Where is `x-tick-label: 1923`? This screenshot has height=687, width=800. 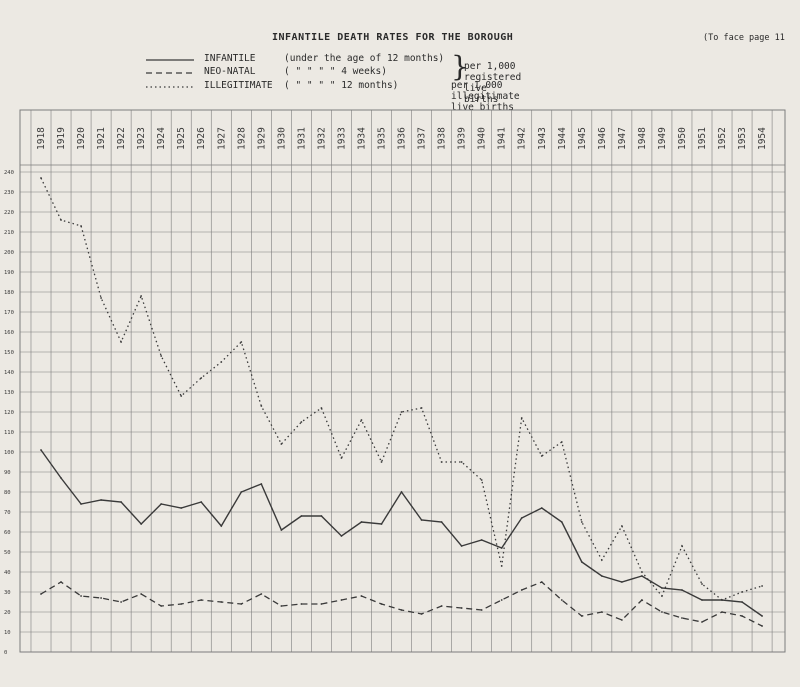
x-tick-label: 1923 is located at coordinates (141, 138).